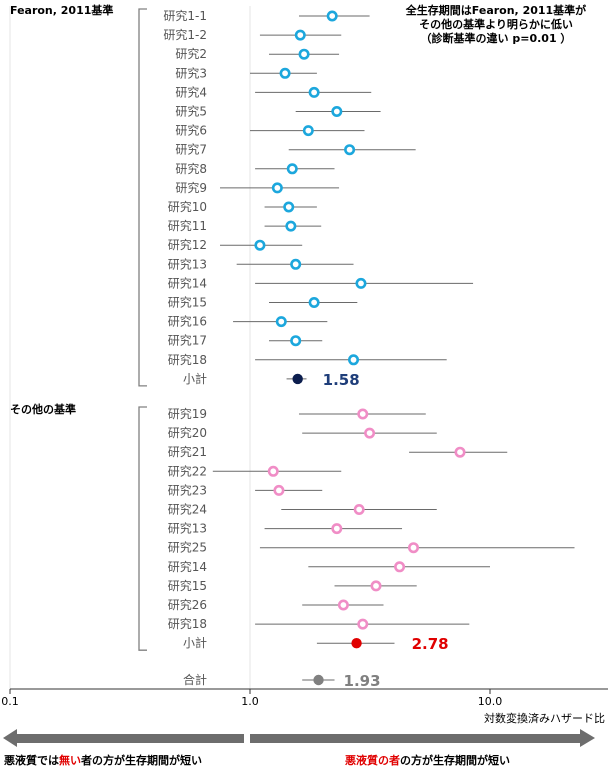 The height and width of the screenshot is (769, 610). Describe the element at coordinates (187, 244) in the screenshot. I see `study-label: 研究12` at that location.